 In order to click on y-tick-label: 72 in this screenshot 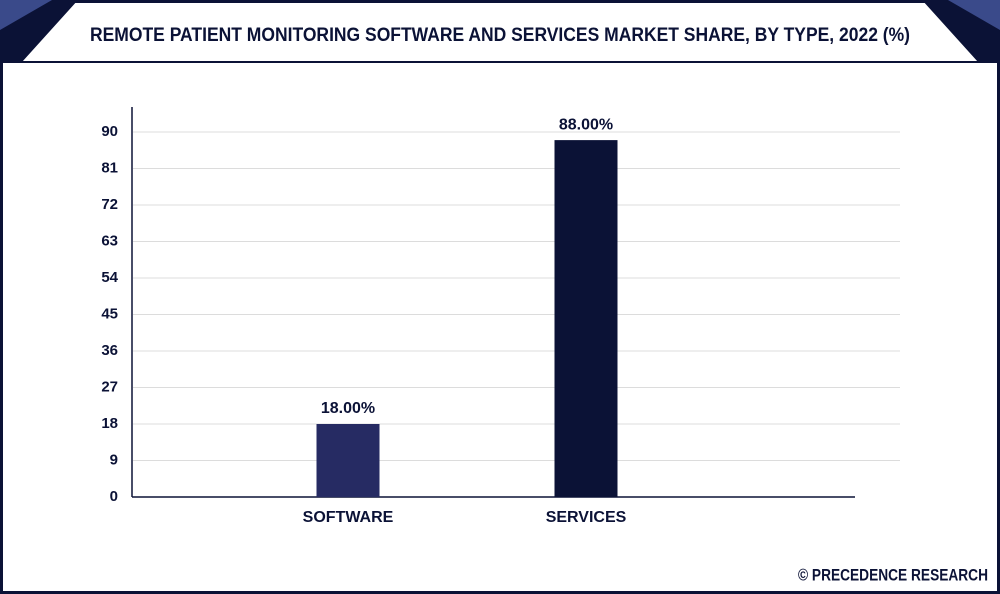, I will do `click(109, 204)`.